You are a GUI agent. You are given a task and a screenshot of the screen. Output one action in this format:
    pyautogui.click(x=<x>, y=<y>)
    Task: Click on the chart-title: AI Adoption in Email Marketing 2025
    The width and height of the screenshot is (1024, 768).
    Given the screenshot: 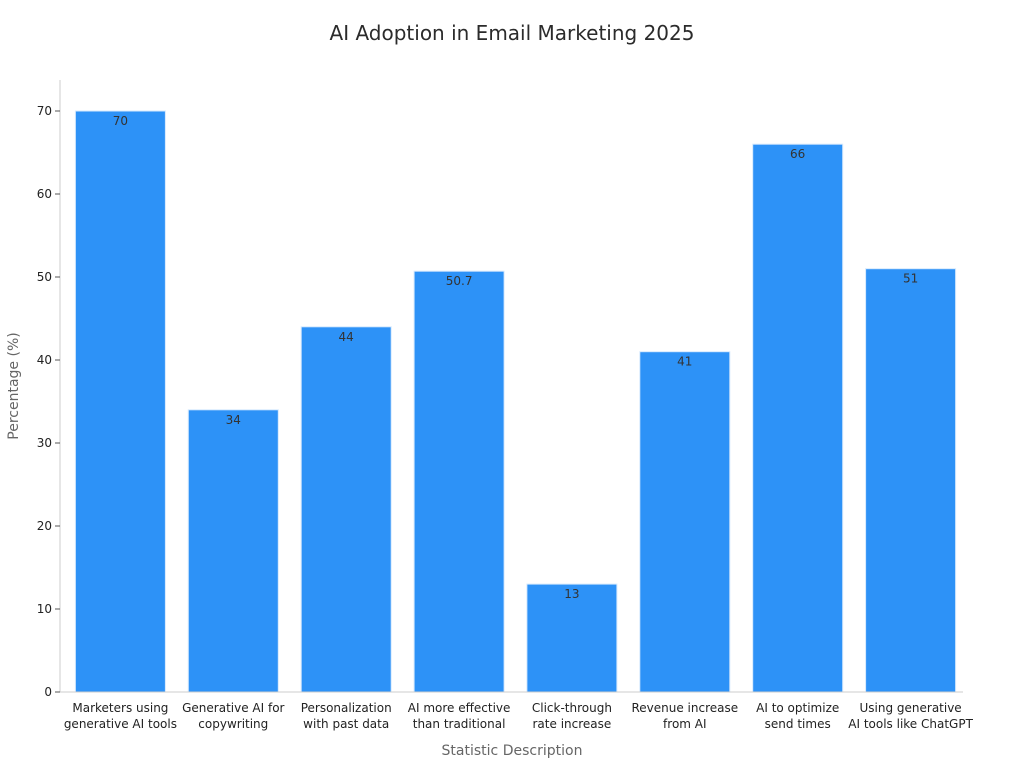 What is the action you would take?
    pyautogui.click(x=512, y=33)
    